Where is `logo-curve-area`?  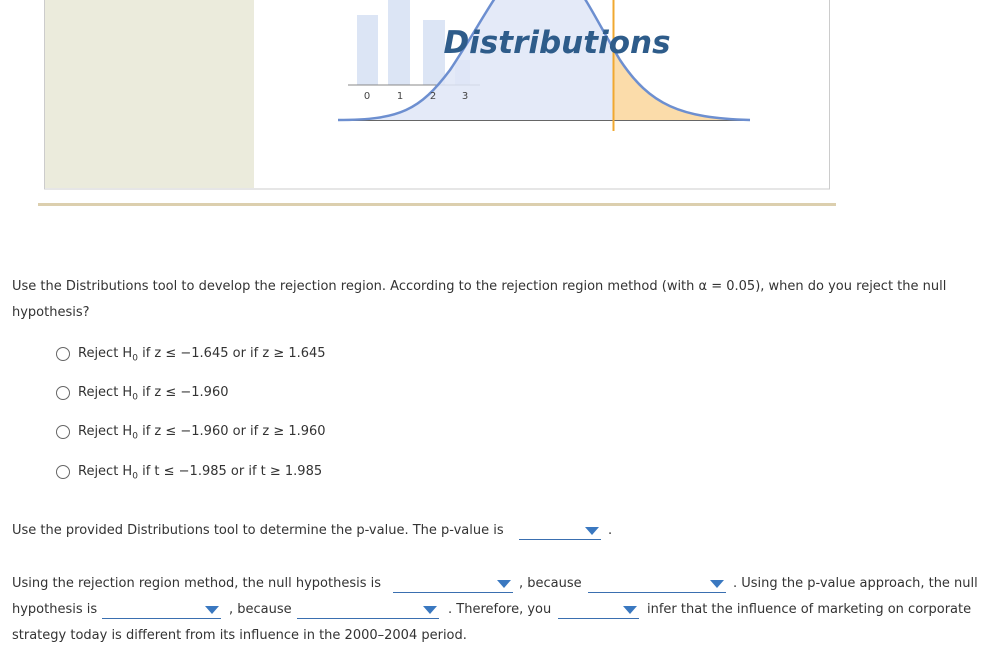 logo-curve-area is located at coordinates (544, 60).